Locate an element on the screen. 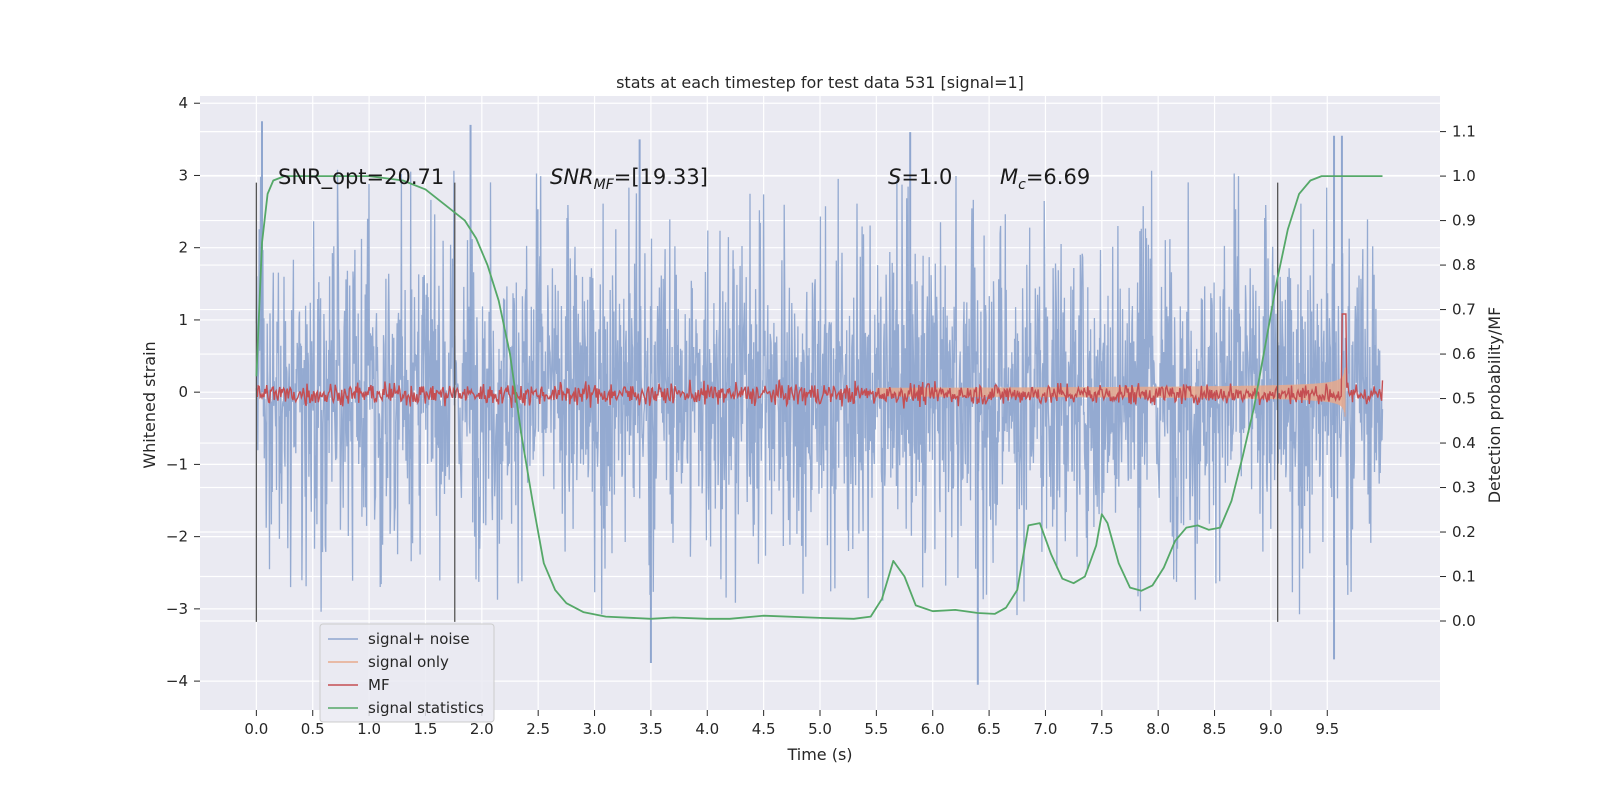 This screenshot has width=1600, height=800. s-value: =1.0 is located at coordinates (926, 177).